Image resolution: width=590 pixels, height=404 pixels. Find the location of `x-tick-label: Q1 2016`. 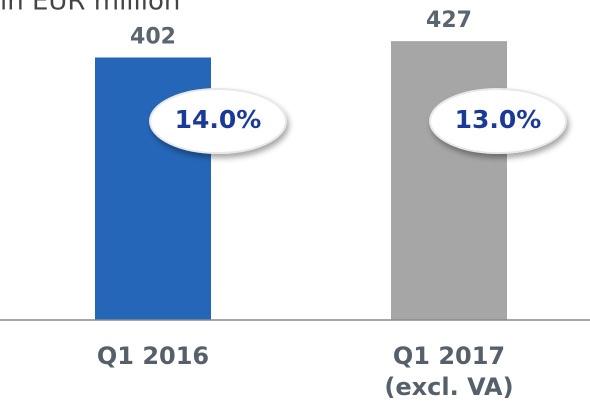

x-tick-label: Q1 2016 is located at coordinates (153, 356).